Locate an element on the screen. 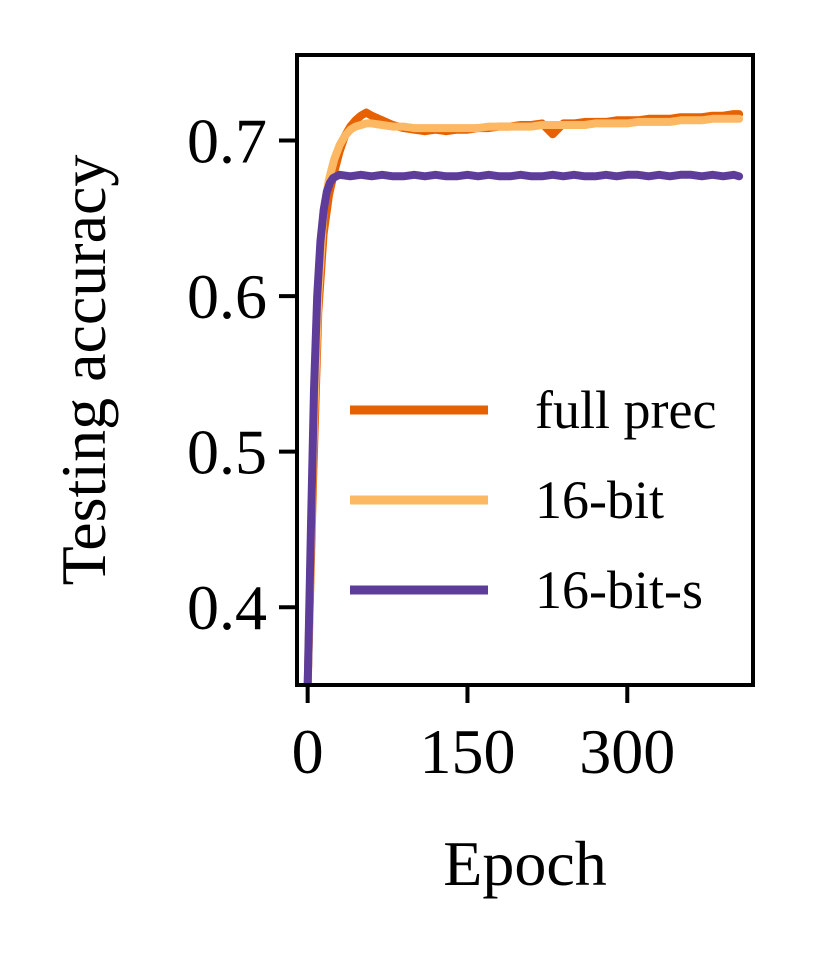 The image size is (827, 957). legend-label-full-prec: full prec is located at coordinates (625, 410).